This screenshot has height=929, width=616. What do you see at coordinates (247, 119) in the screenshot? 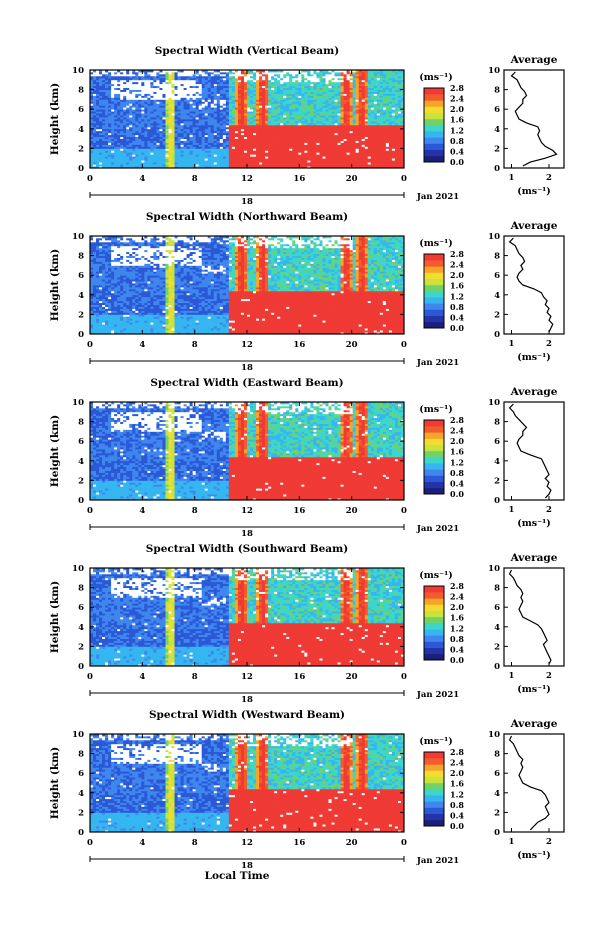
I see `heatmap` at bounding box center [247, 119].